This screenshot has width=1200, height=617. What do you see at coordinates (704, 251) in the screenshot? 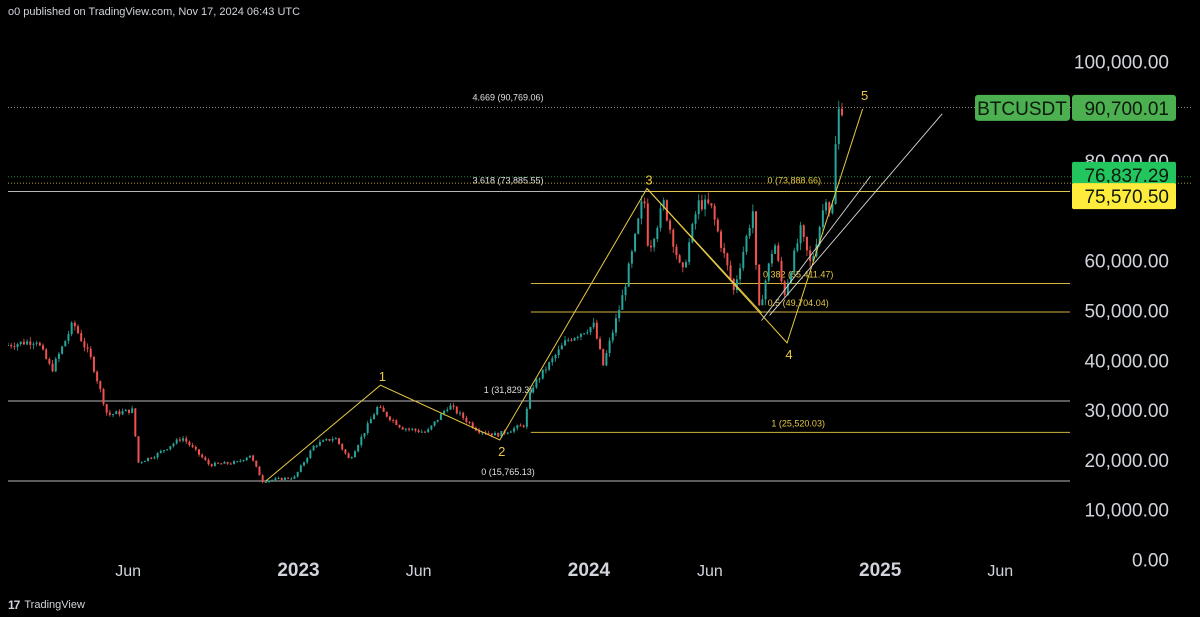
I see `wave-3-4-line` at bounding box center [704, 251].